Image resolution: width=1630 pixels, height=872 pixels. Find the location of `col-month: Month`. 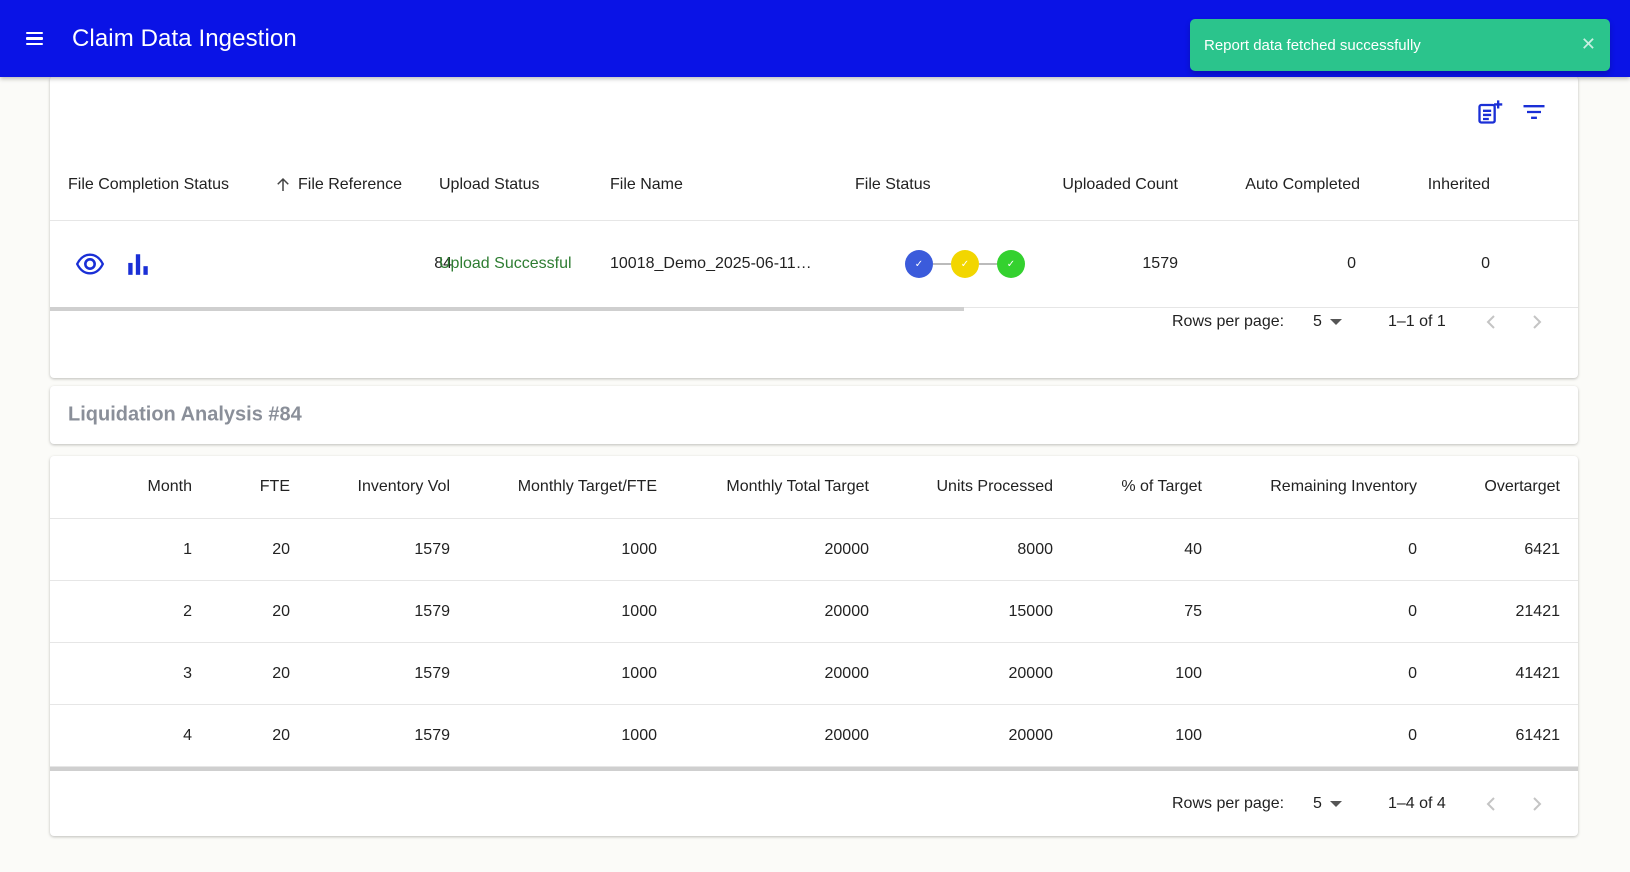

col-month: Month is located at coordinates (169, 486).